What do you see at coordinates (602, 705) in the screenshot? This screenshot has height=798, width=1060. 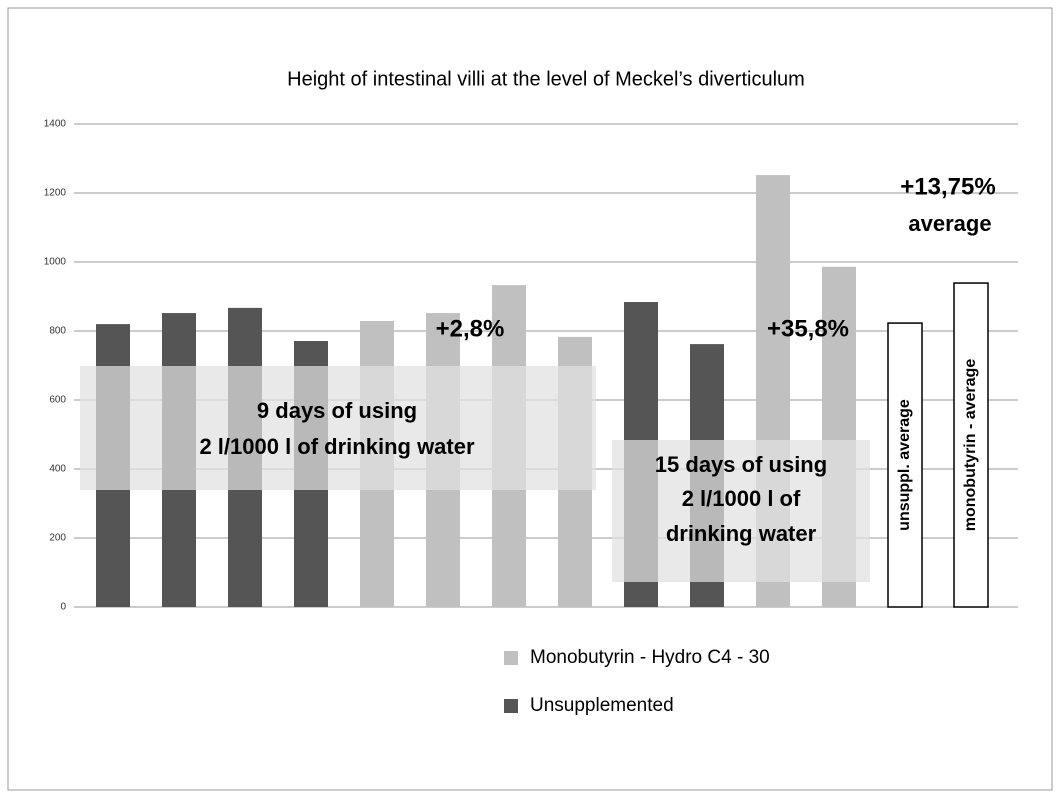 I see `legend-label: Unsupplemented` at bounding box center [602, 705].